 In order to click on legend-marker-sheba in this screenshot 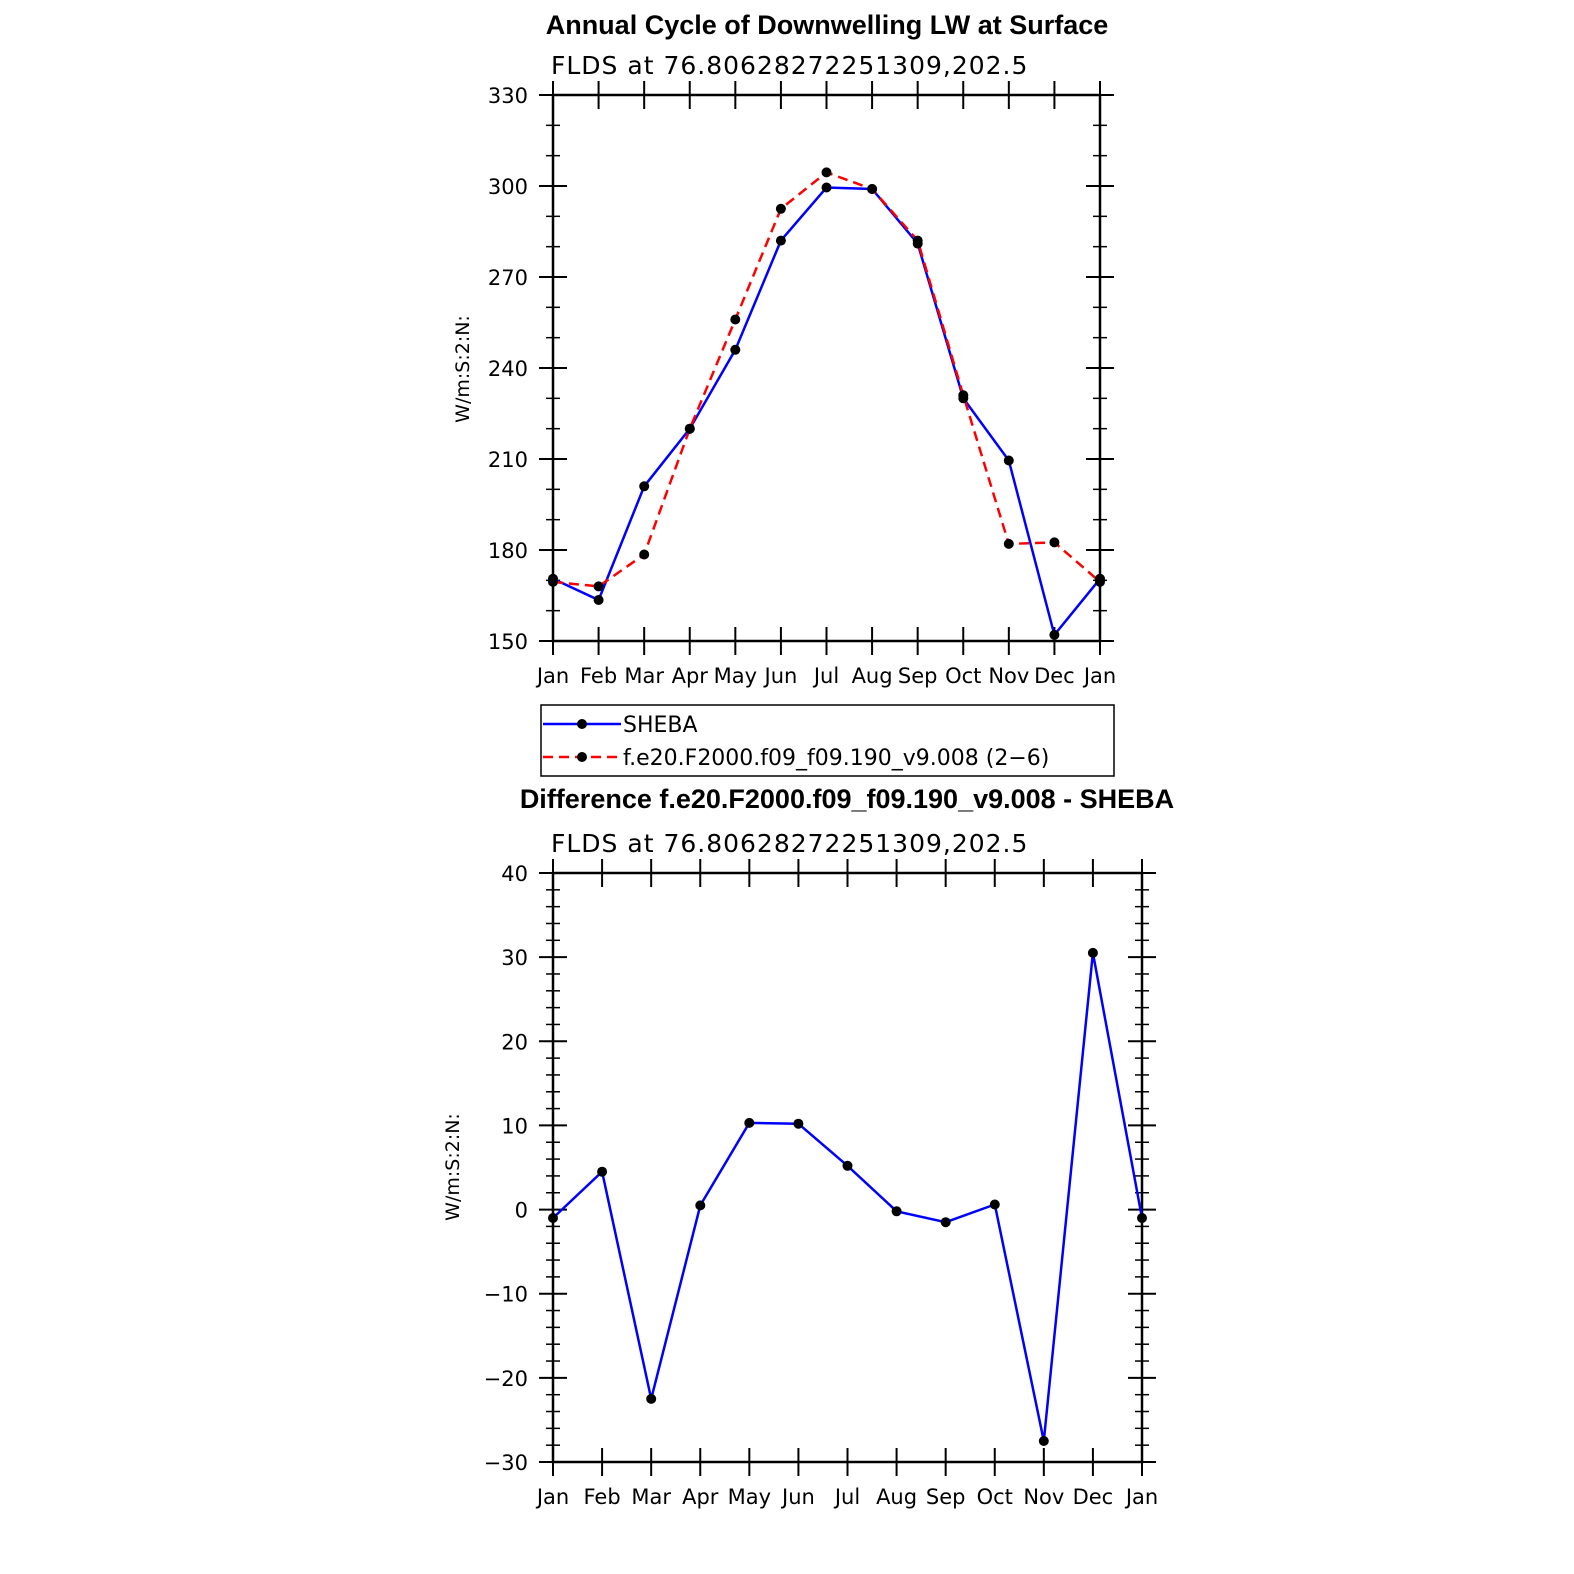, I will do `click(582, 724)`.